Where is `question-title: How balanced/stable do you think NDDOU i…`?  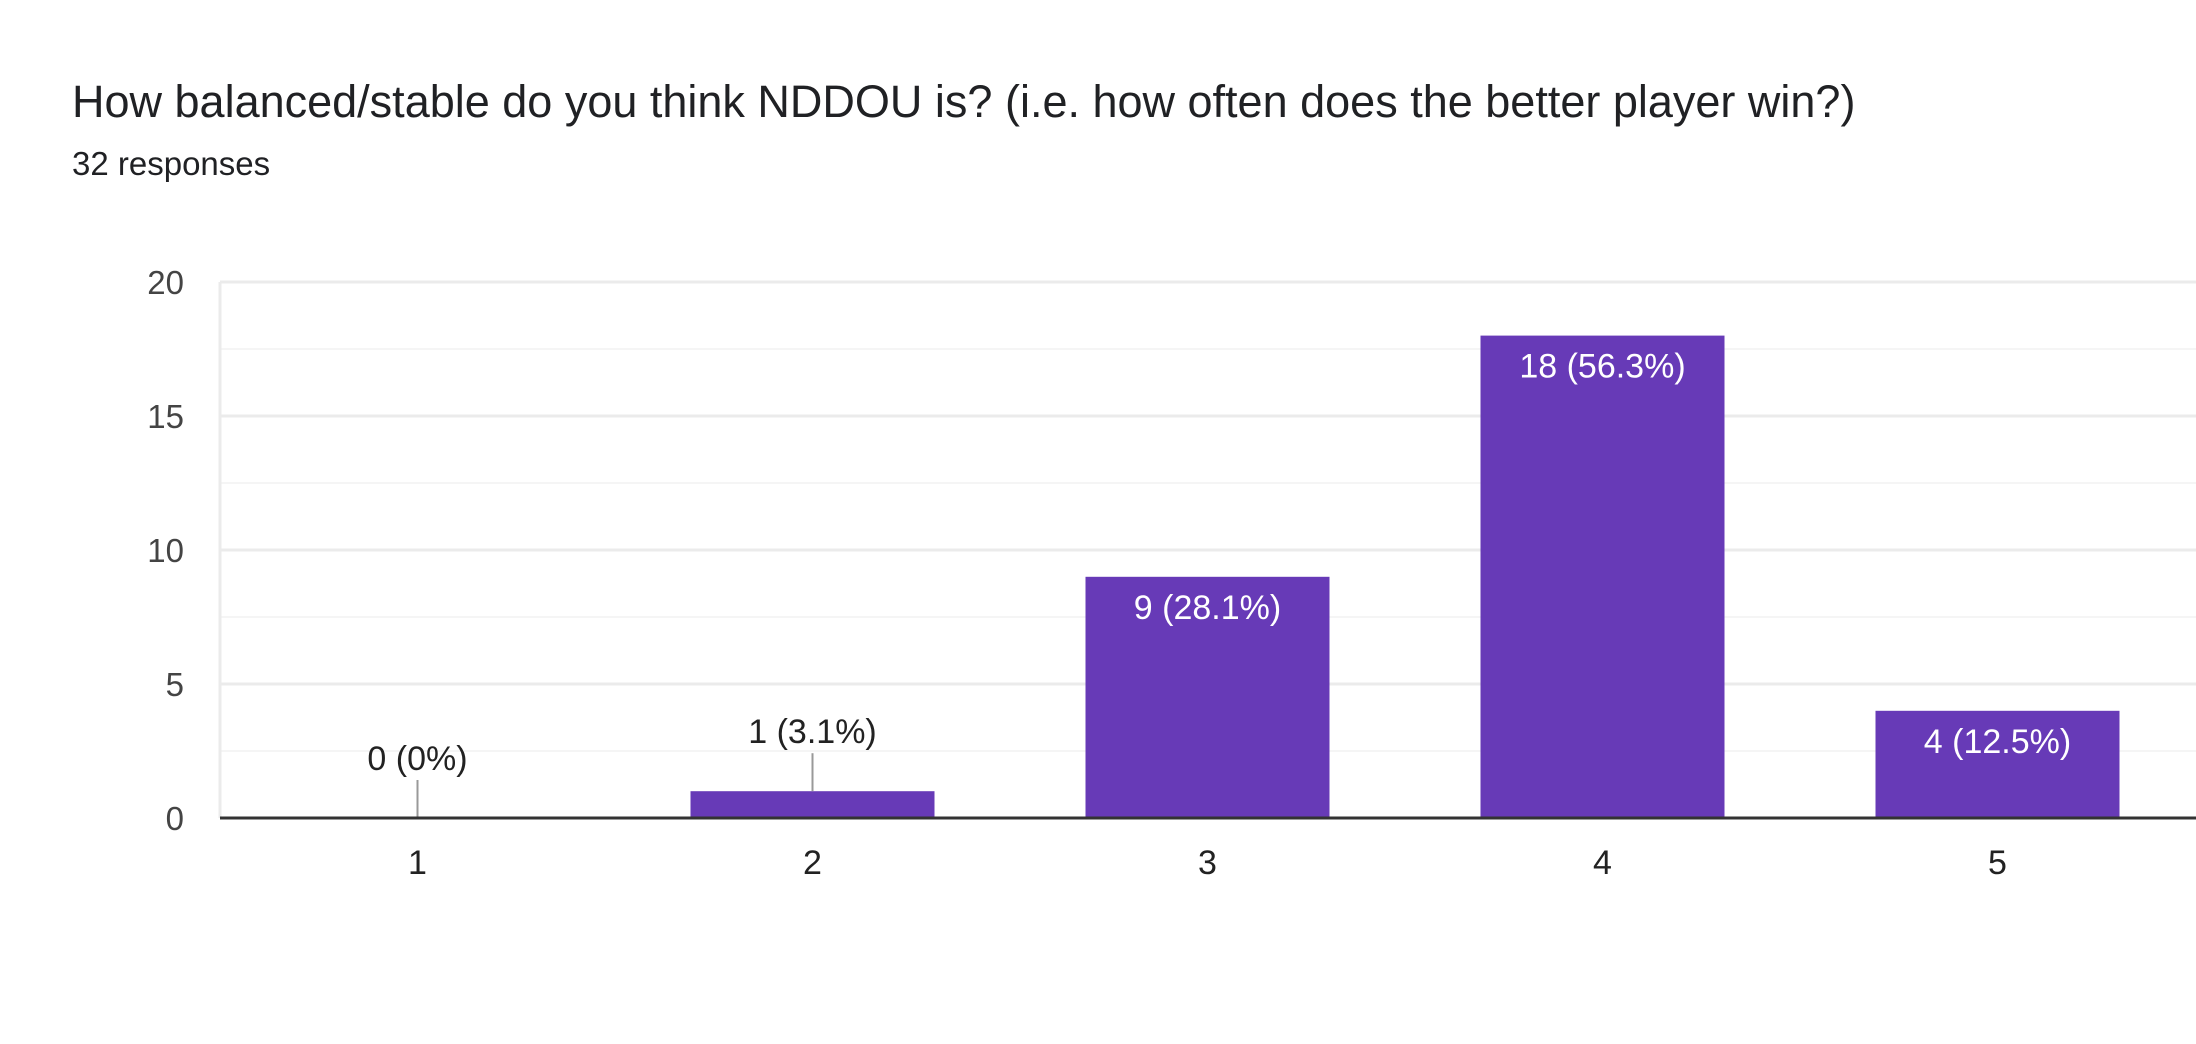 question-title: How balanced/stable do you think NDDOU i… is located at coordinates (964, 101).